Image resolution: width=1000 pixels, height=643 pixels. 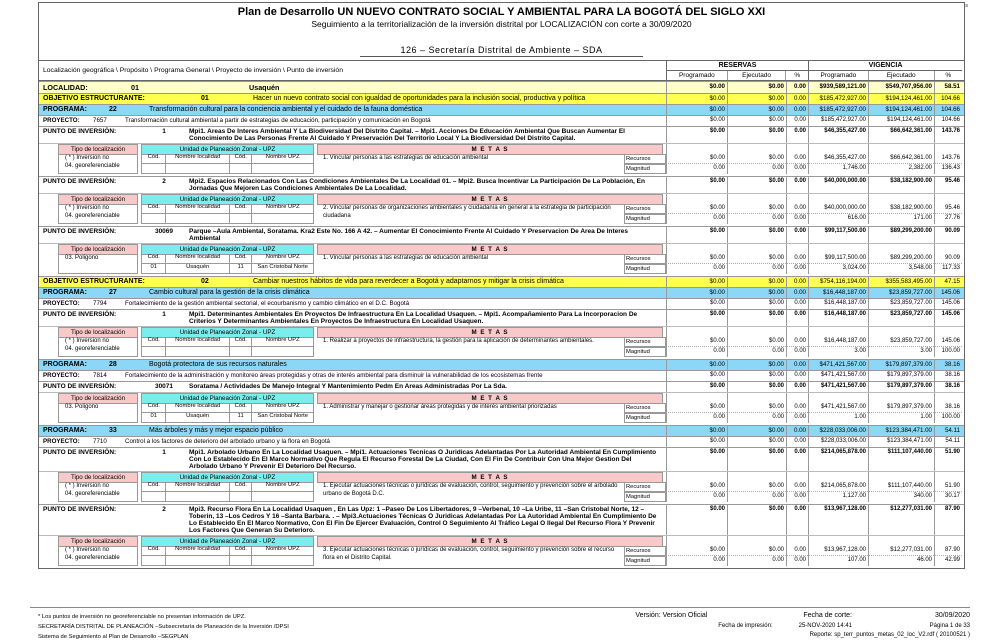 I want to click on row-code: 30071, so click(x=164, y=387).